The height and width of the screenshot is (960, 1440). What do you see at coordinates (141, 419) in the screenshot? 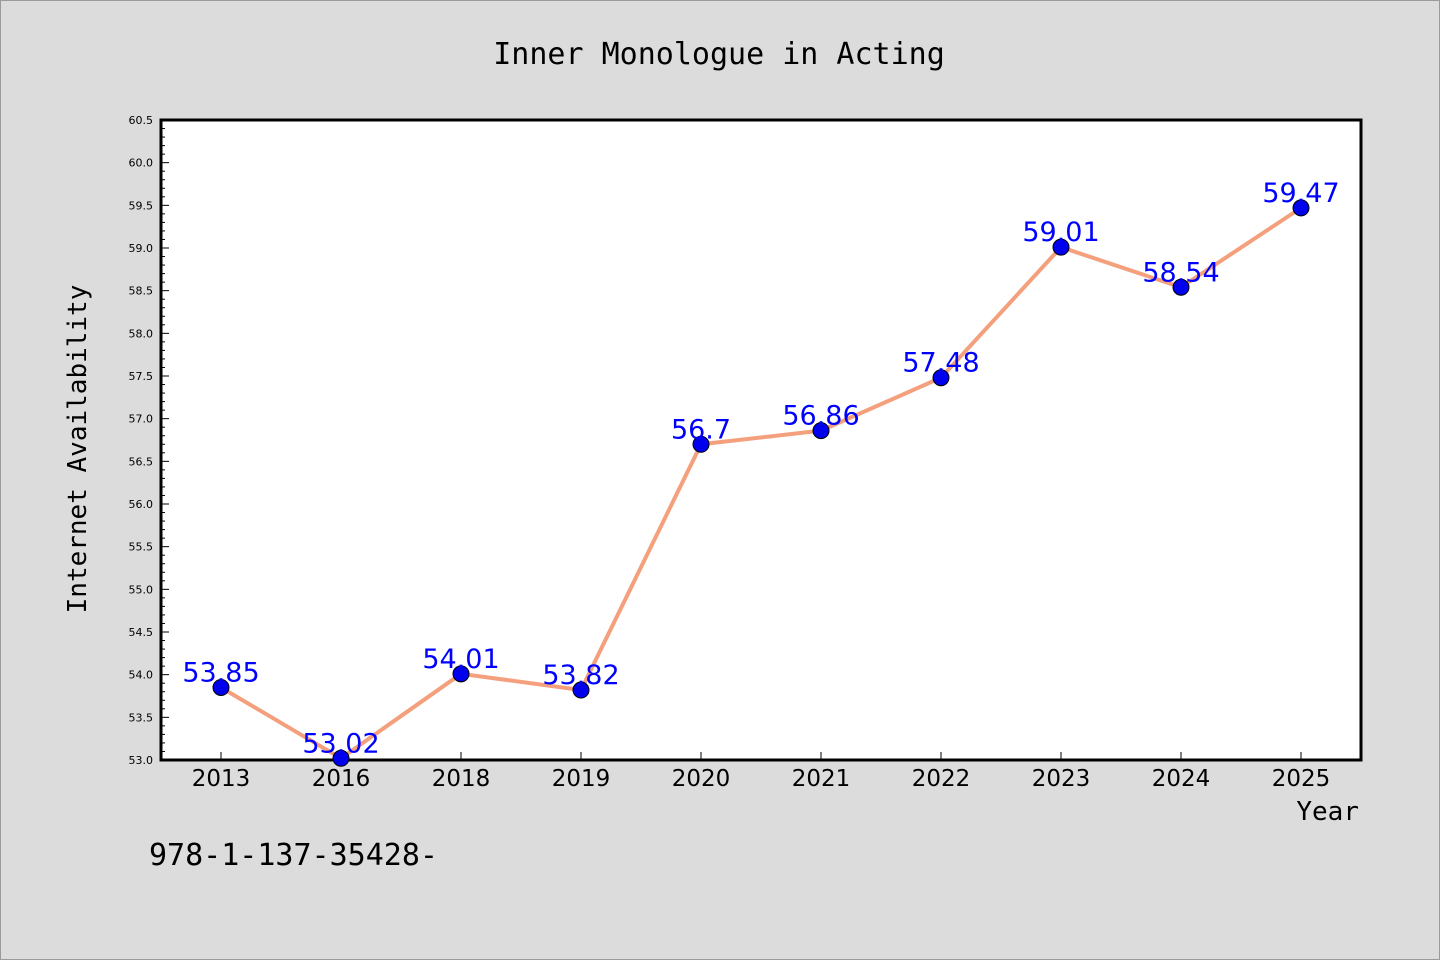
I see `y-tick-label: 57.0` at bounding box center [141, 419].